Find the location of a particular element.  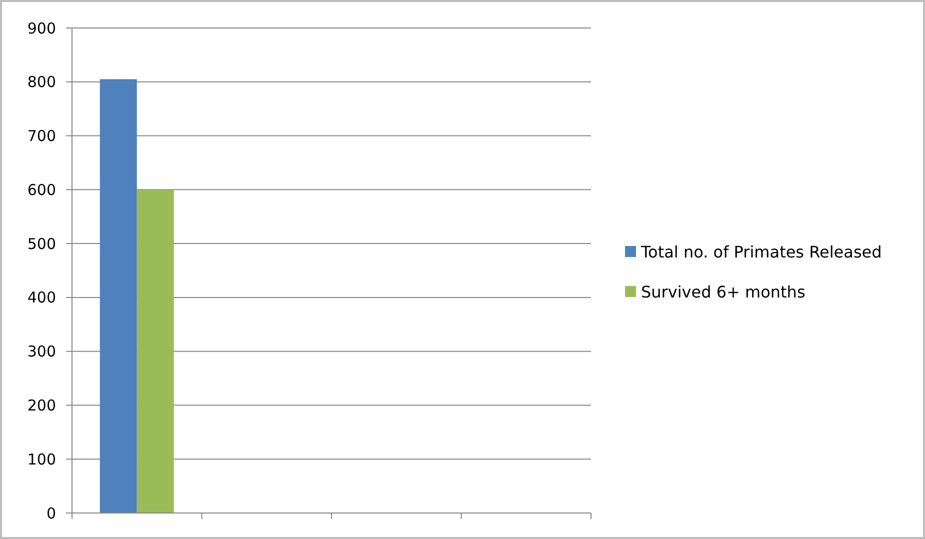

y-tick-label: 100 is located at coordinates (41, 459).